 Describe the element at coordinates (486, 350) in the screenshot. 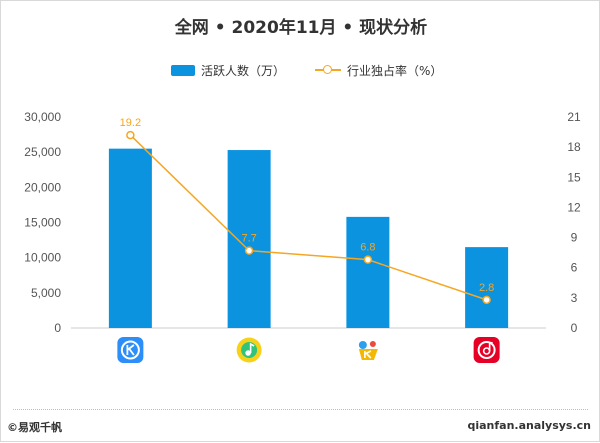

I see `netease-cloud-music-app-icon` at that location.